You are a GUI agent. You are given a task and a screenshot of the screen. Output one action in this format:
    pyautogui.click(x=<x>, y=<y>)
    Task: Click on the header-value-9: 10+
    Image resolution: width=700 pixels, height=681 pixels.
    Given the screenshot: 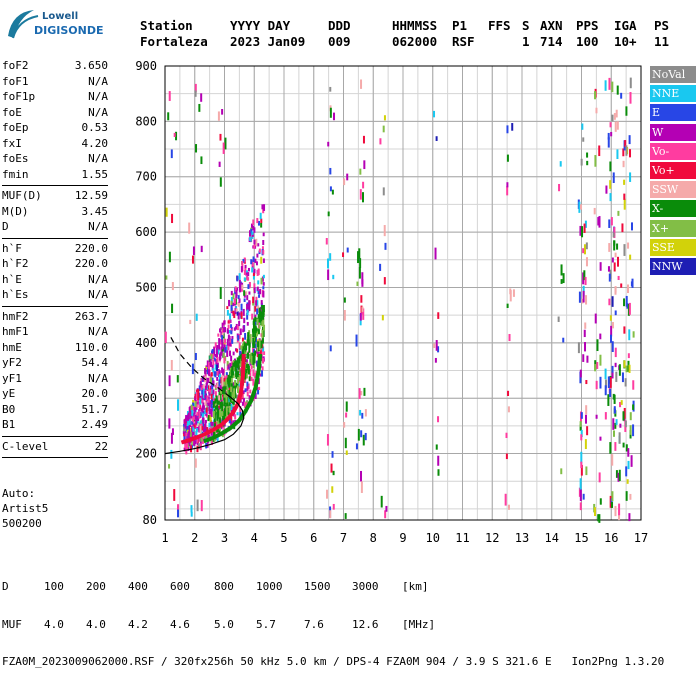 What is the action you would take?
    pyautogui.click(x=625, y=41)
    